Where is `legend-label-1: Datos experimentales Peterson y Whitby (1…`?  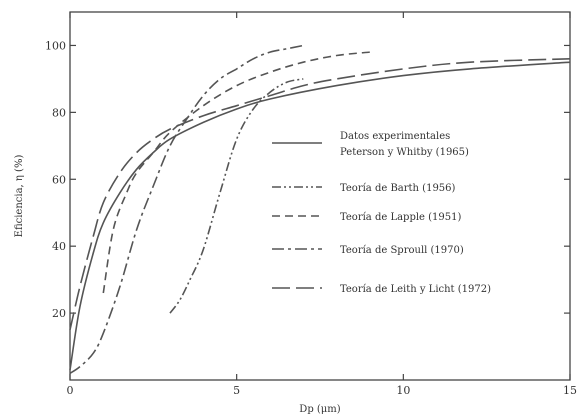
legend-label-1: Datos experimentales Peterson y Whitby (1… is located at coordinates (404, 144).